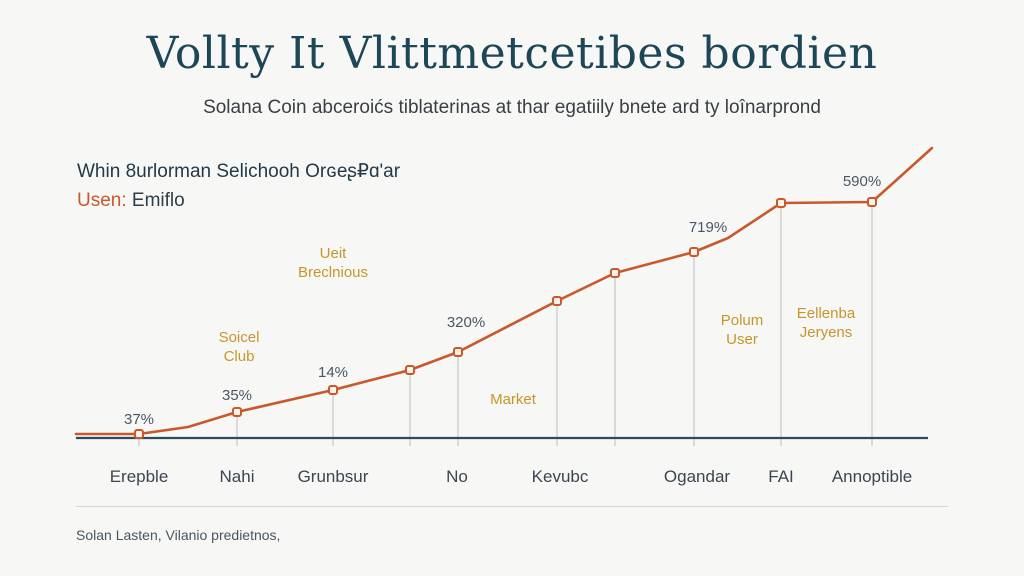 This screenshot has width=1024, height=576. Describe the element at coordinates (239, 337) in the screenshot. I see `annotation-label: Soicel` at that location.